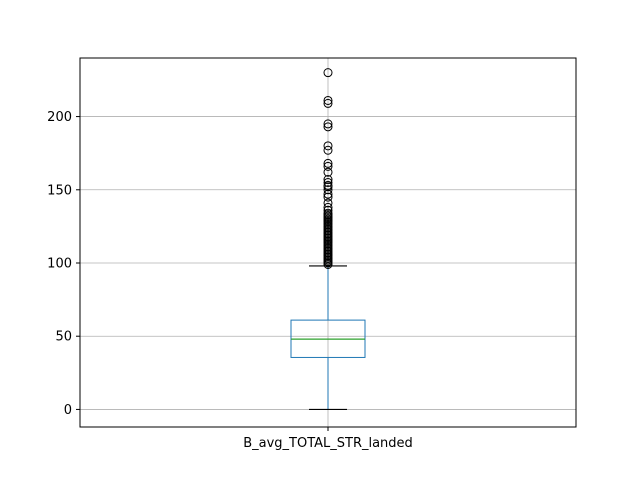 The width and height of the screenshot is (640, 480). I want to click on y-tick-label: 200, so click(59, 117).